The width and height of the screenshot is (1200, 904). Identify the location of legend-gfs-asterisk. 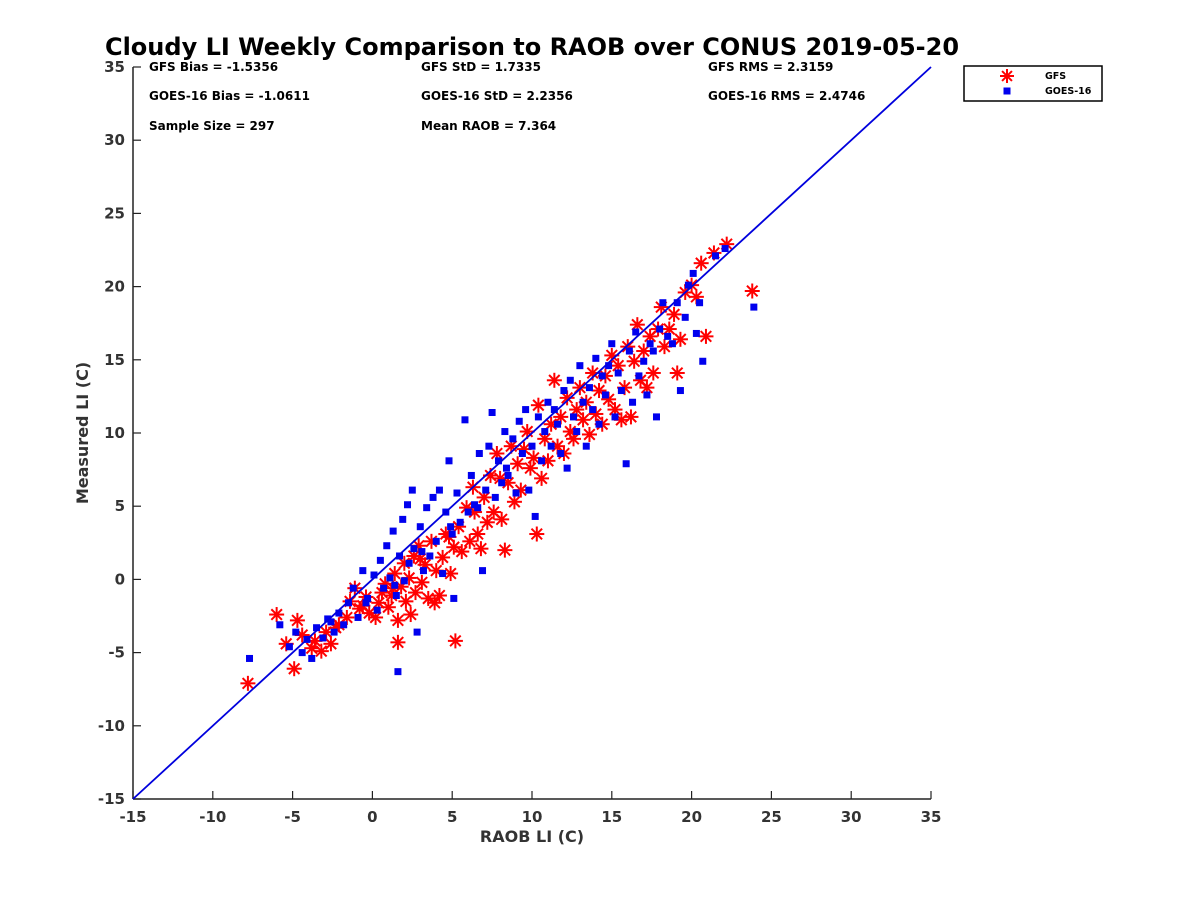
(1007, 76).